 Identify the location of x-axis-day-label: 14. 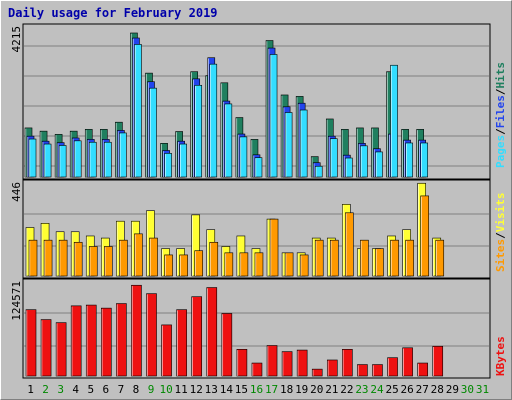
(227, 389).